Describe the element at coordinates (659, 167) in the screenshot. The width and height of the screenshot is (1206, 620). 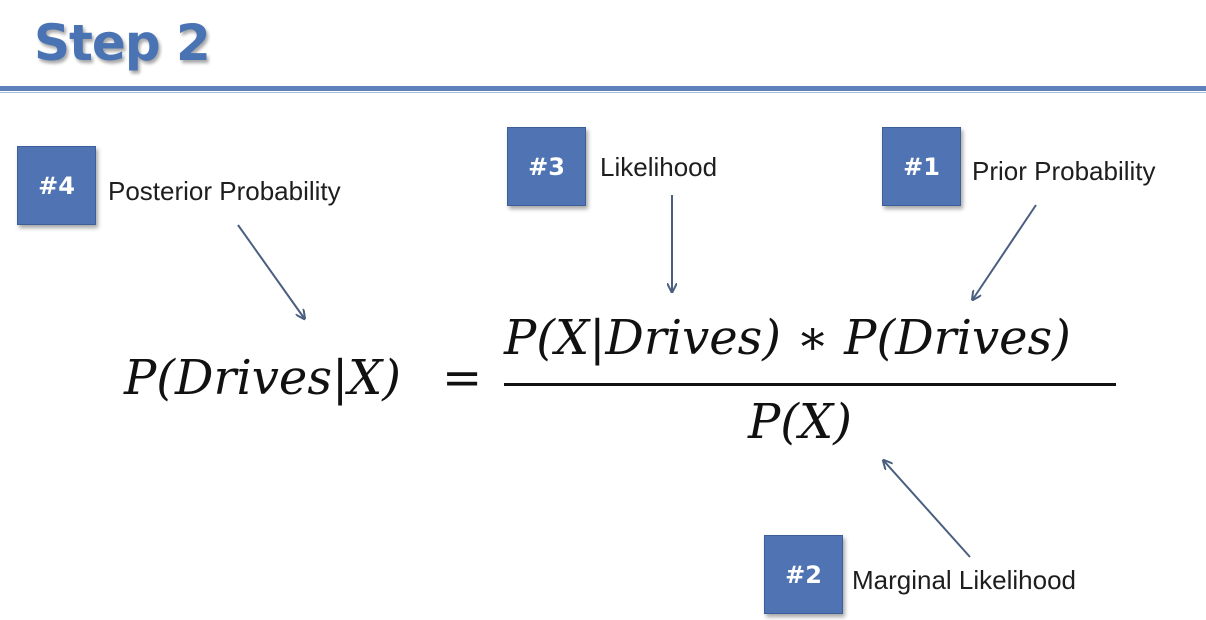
I see `label-likelihood: Likelihood` at that location.